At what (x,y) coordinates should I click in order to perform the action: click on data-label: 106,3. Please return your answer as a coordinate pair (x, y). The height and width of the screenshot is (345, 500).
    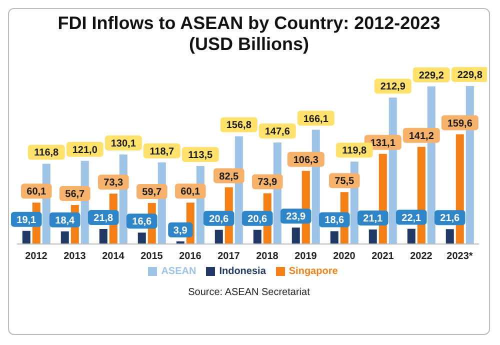
    Looking at the image, I should click on (306, 160).